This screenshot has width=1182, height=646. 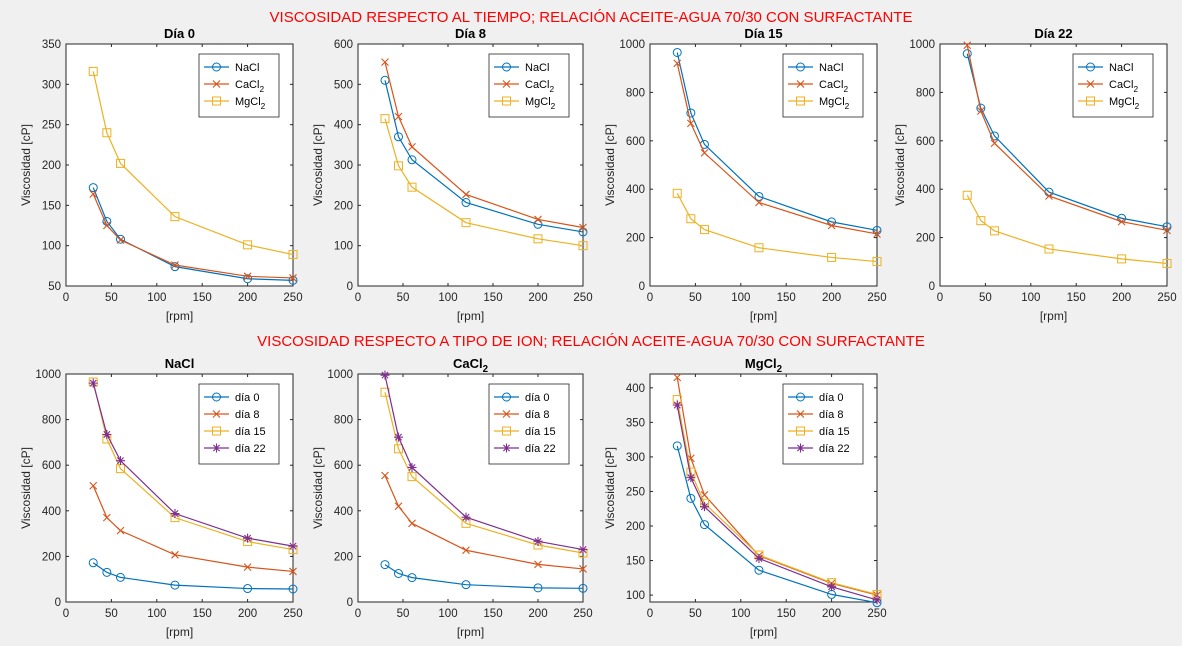 What do you see at coordinates (635, 458) in the screenshot?
I see `y-tick-label: 300` at bounding box center [635, 458].